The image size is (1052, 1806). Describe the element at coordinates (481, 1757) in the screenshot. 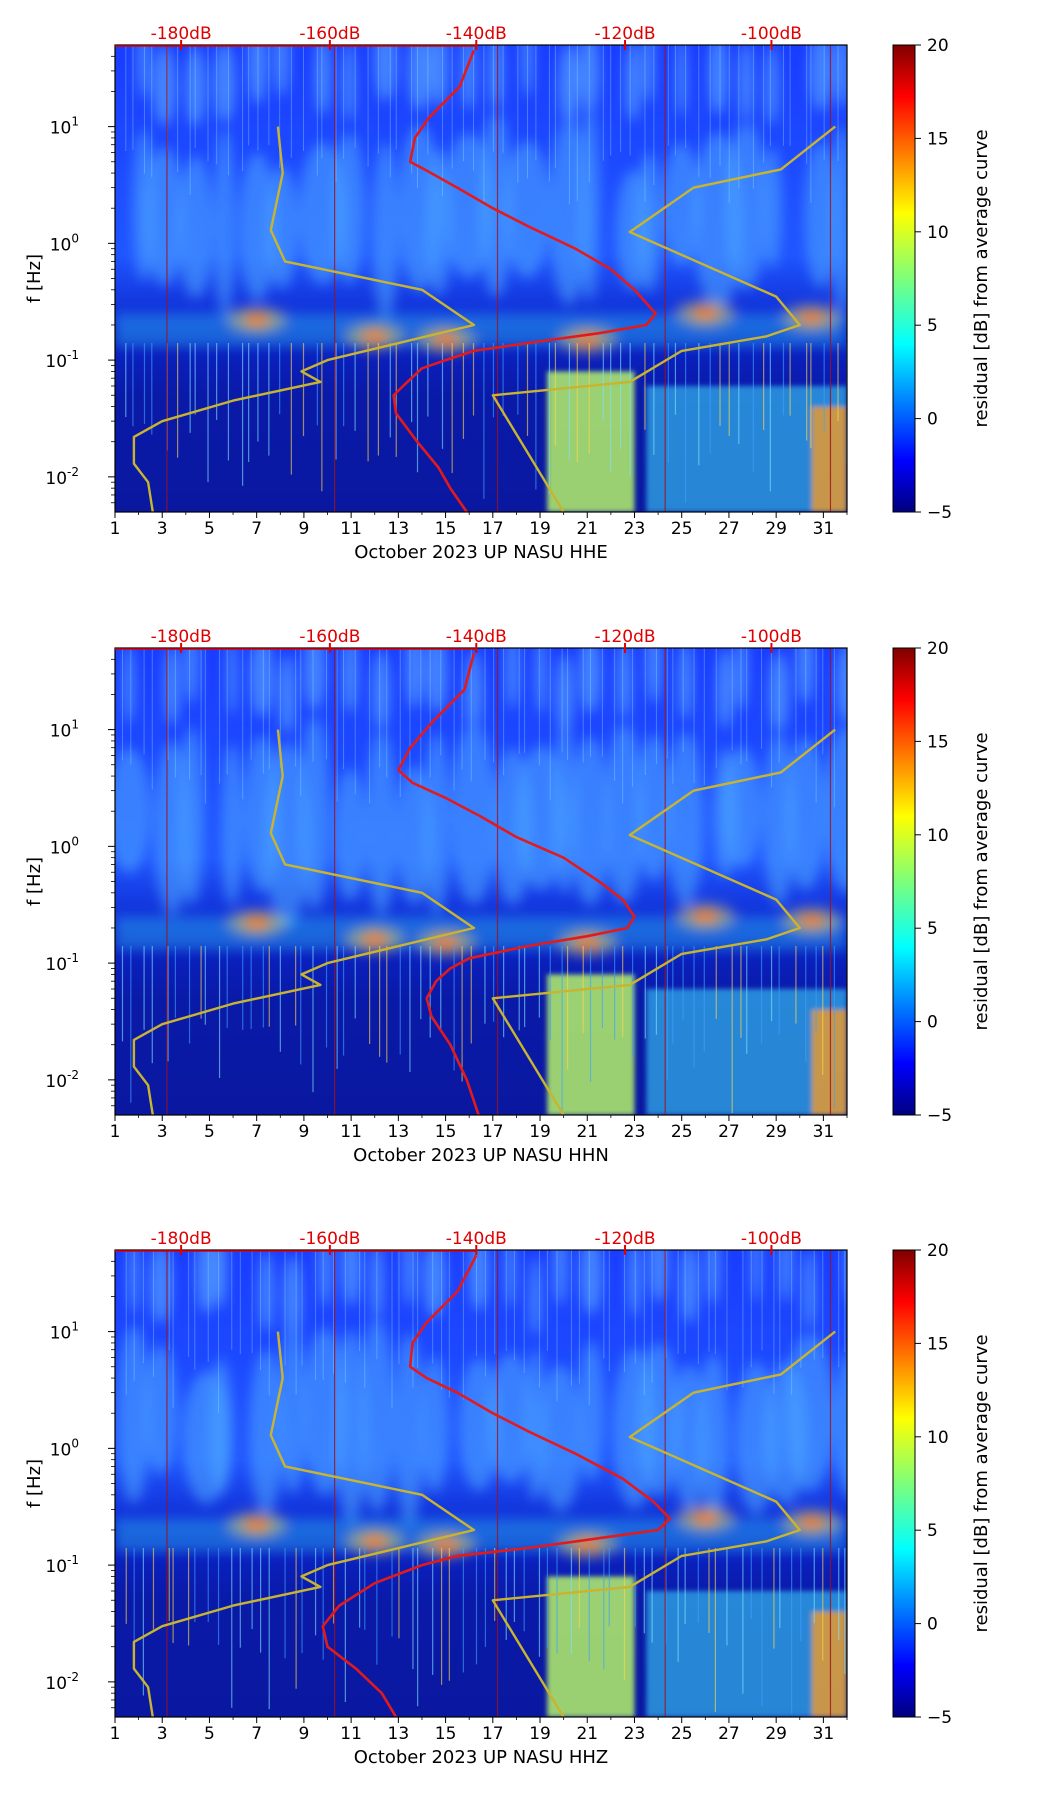

I see `x-axis-label: October 2023 UP NASU HHZ` at that location.